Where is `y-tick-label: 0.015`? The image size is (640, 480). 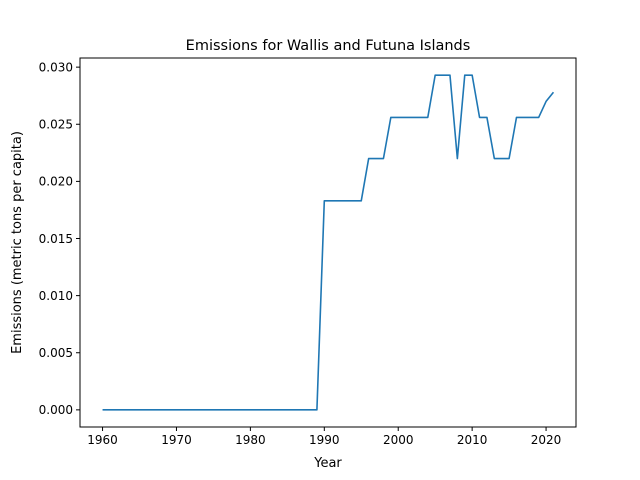
y-tick-label: 0.015 is located at coordinates (56, 239).